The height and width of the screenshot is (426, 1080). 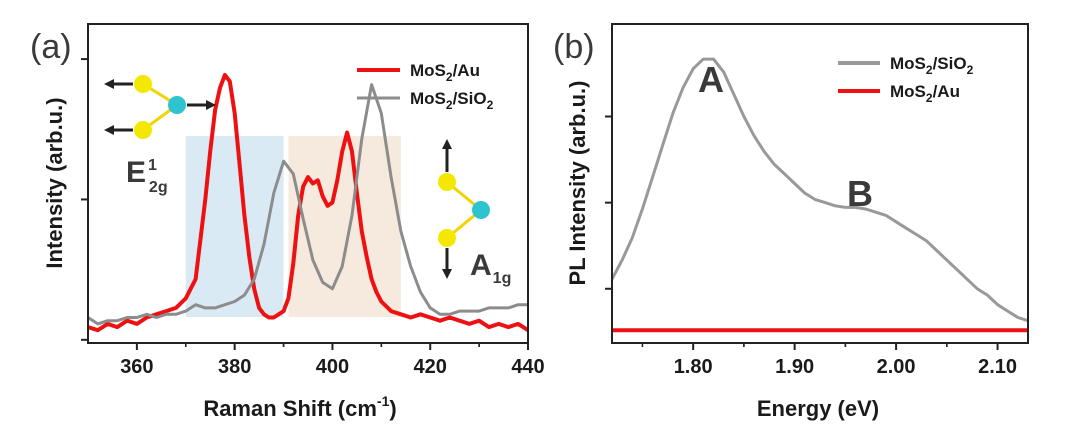 What do you see at coordinates (430, 367) in the screenshot?
I see `x-tick-label: 420` at bounding box center [430, 367].